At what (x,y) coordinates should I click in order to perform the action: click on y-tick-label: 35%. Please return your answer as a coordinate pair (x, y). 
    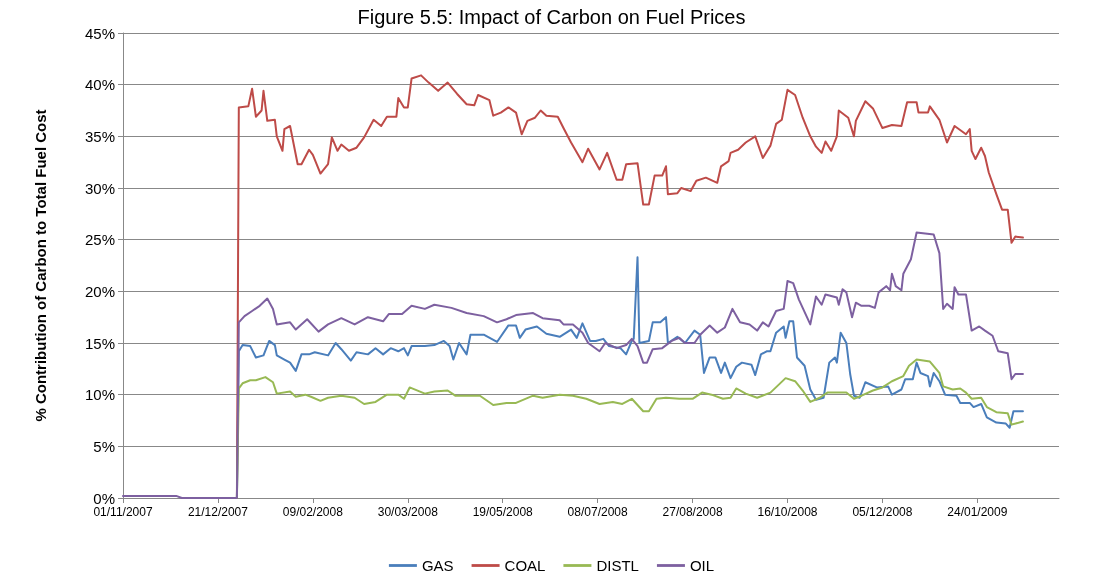
    Looking at the image, I should click on (99, 136).